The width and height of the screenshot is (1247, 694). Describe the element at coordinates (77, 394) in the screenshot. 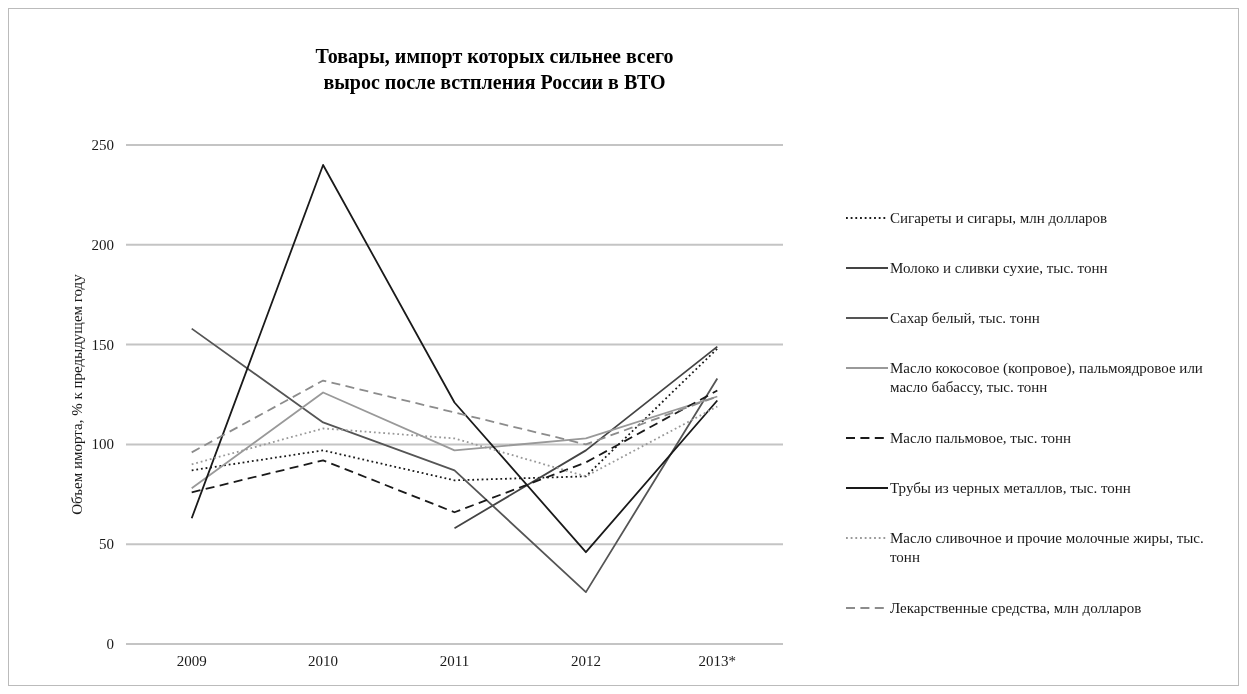

I see `y-axis-title: Объем иморта, % к предыдущем году` at that location.